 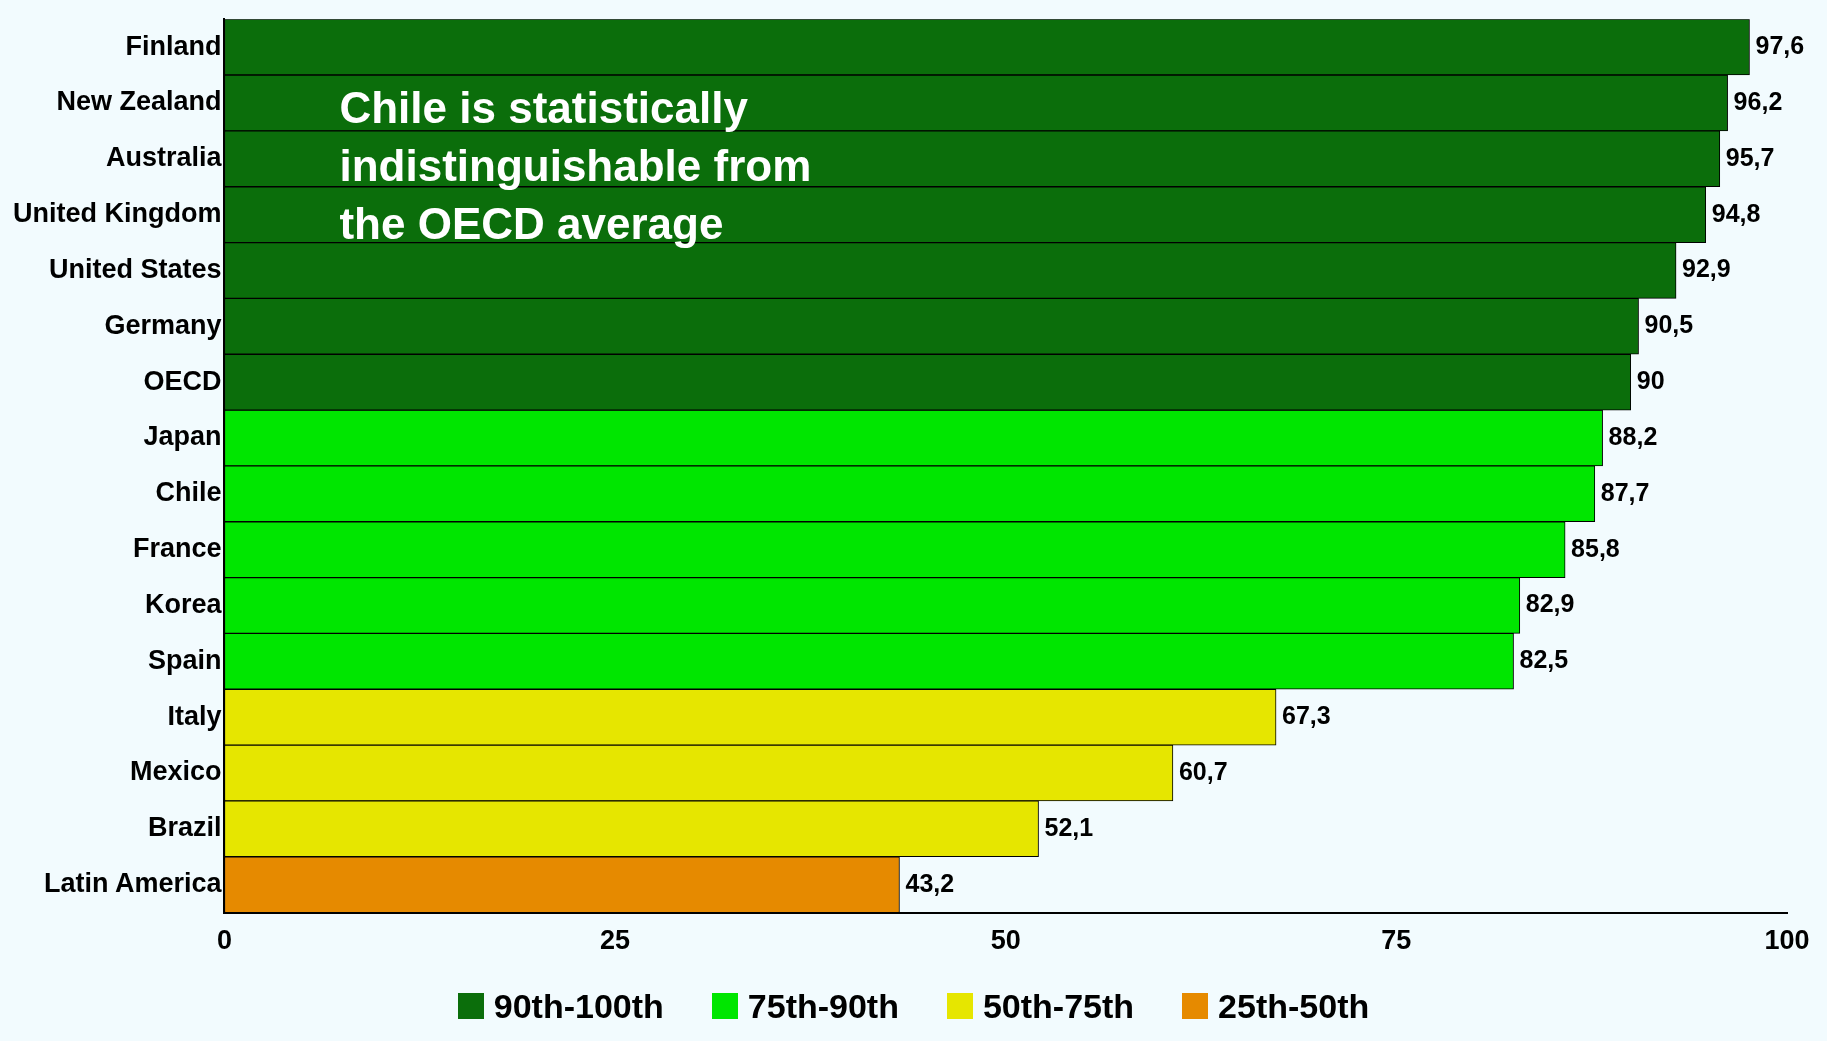 I want to click on data-label: 95,7, so click(x=1750, y=156).